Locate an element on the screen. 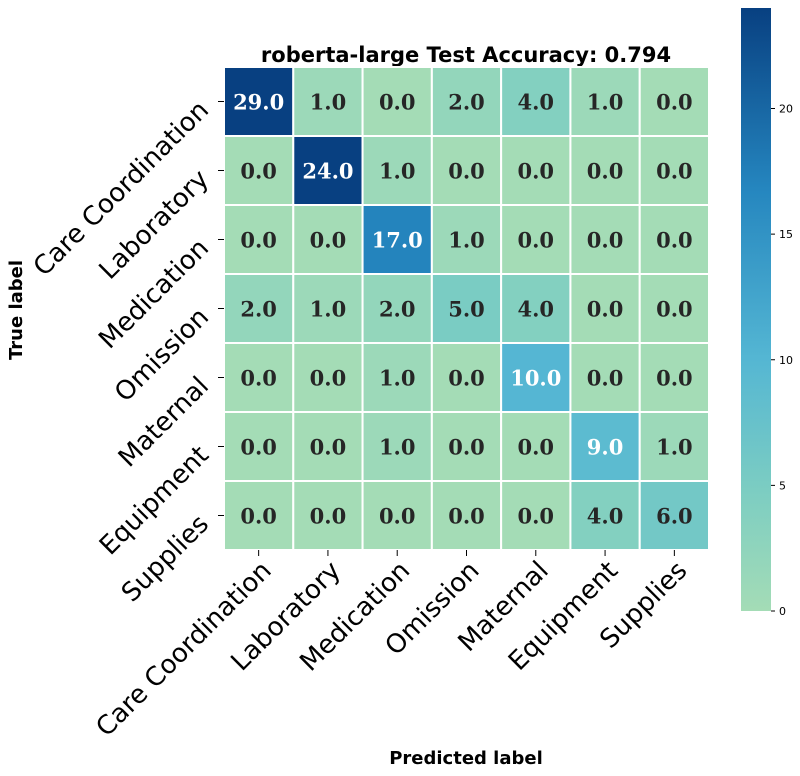 The height and width of the screenshot is (776, 800). cell-value-label: 5.0 is located at coordinates (466, 309).